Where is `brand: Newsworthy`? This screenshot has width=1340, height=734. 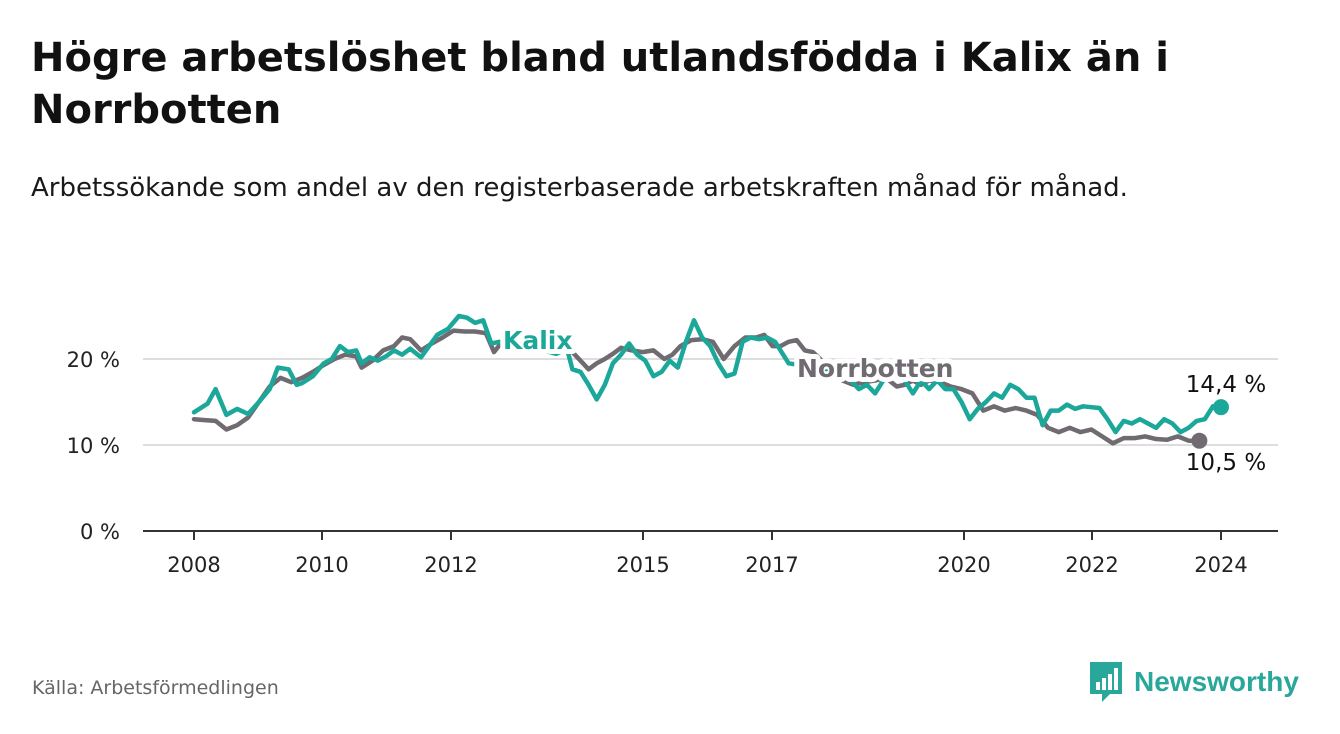
brand: Newsworthy is located at coordinates (1193, 682).